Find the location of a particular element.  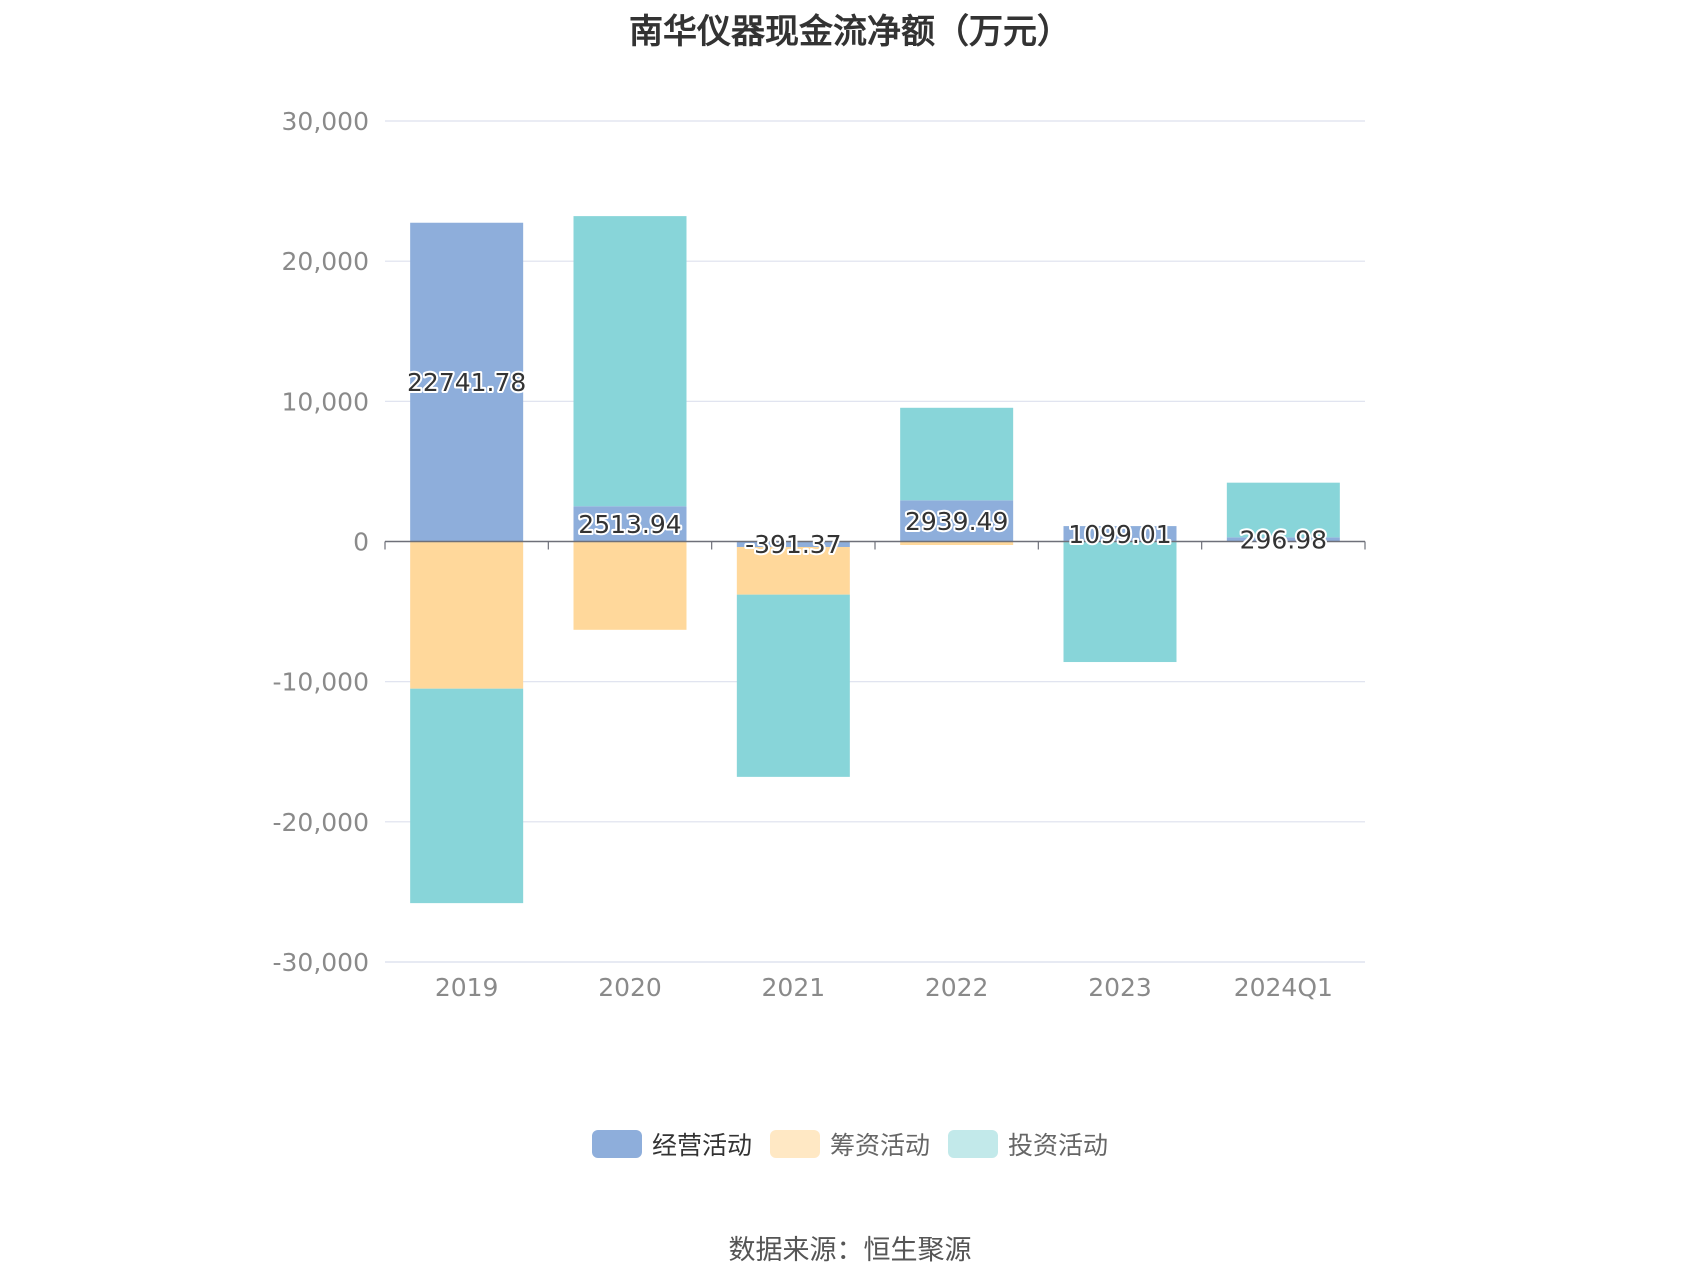

data-label-operating-2019: 22741.78 is located at coordinates (466, 382).